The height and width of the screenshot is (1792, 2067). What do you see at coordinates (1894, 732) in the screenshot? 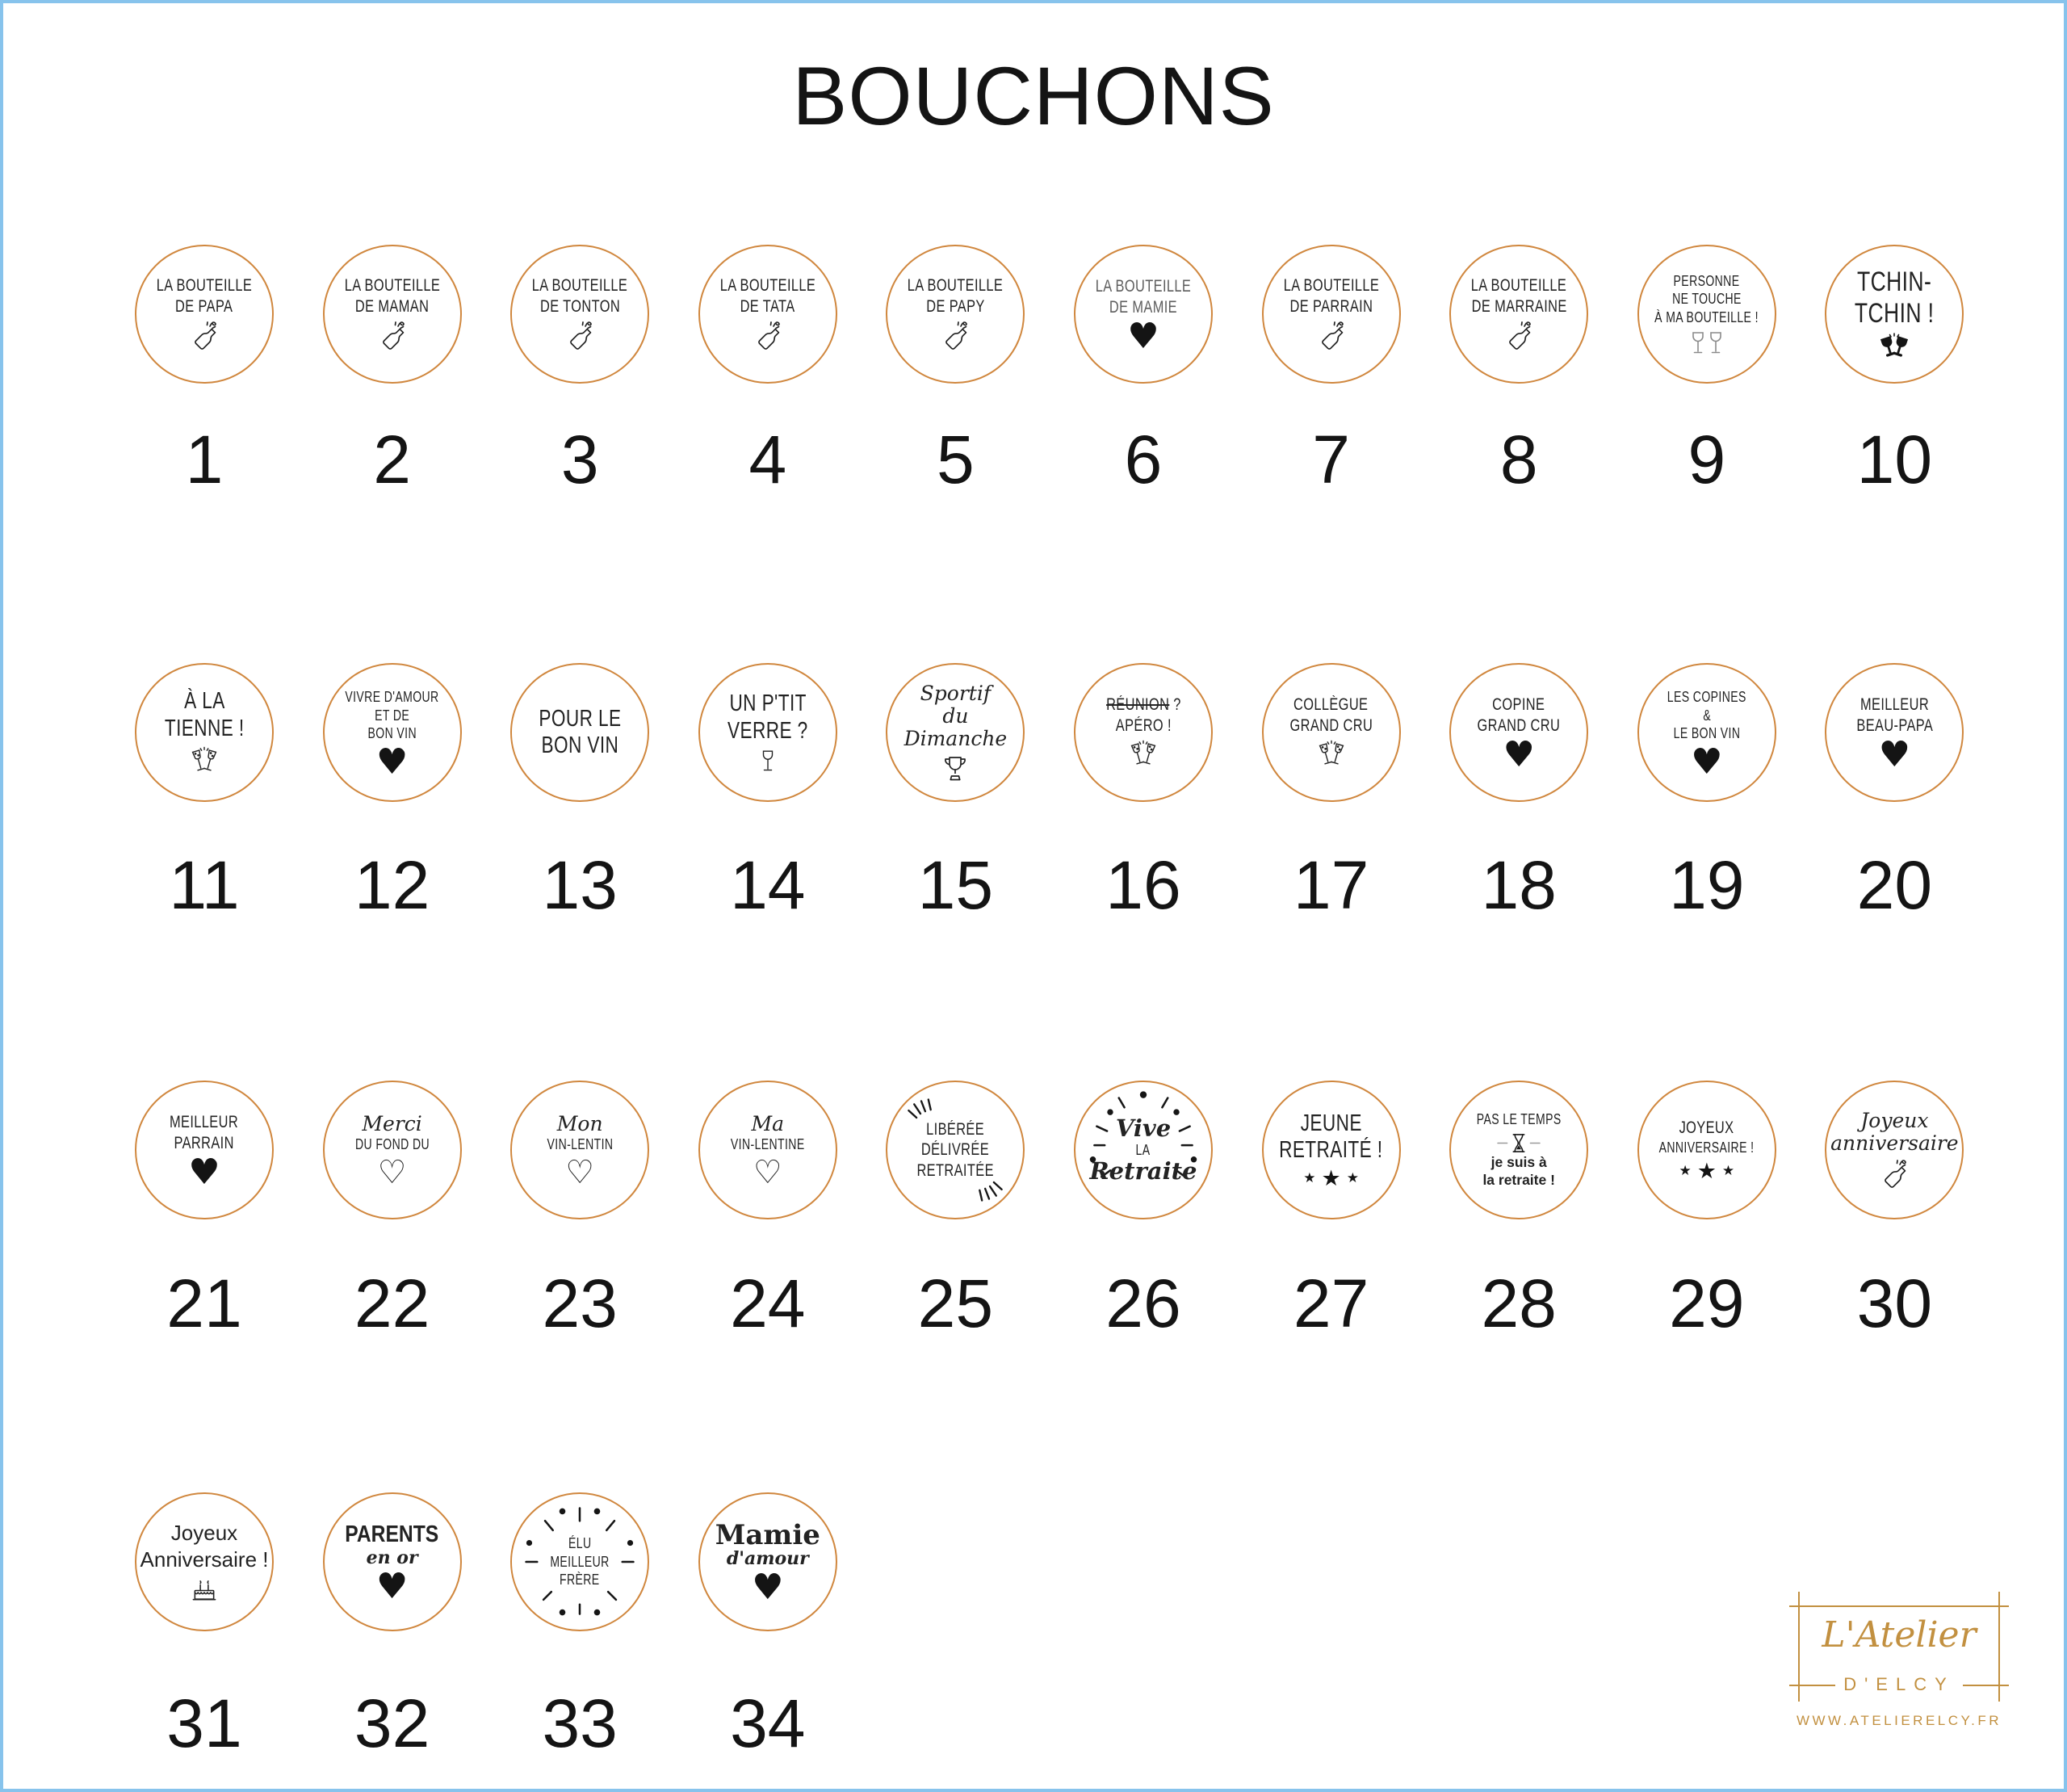
I see `cork-design-circle: MEILLEUR BEAU-PAPA ♥` at bounding box center [1894, 732].